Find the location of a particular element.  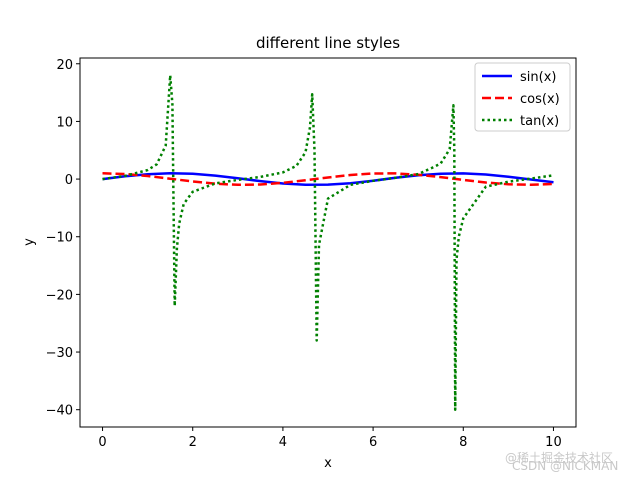

y-axis-ticks: 20 10 0 −10 −20 −30 −40 is located at coordinates (63, 238).